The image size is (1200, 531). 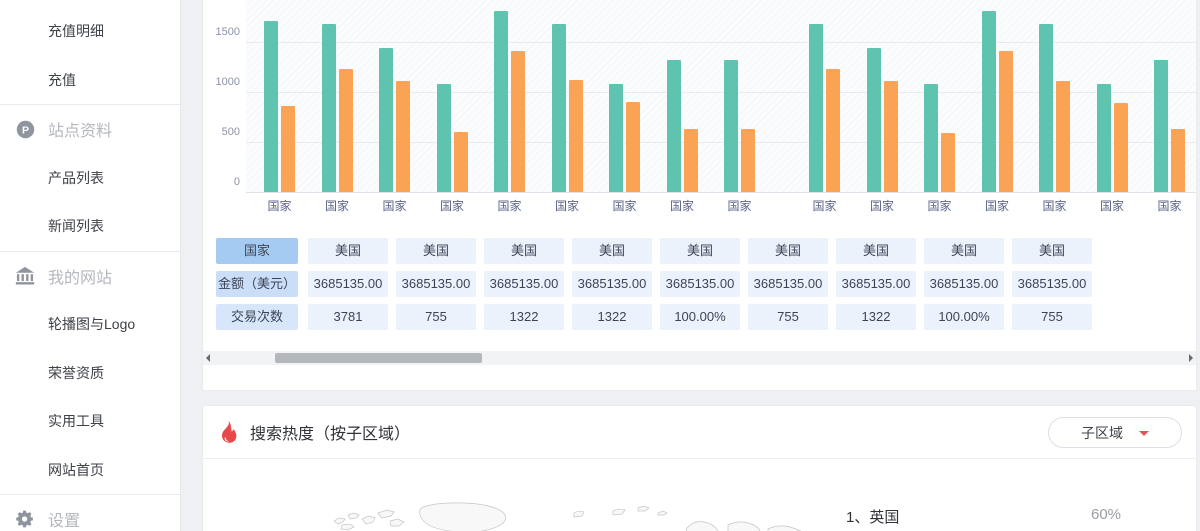 What do you see at coordinates (227, 81) in the screenshot?
I see `y-tick-label: 1000` at bounding box center [227, 81].